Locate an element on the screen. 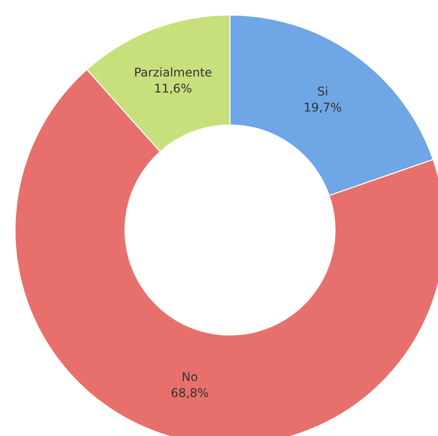 This screenshot has width=438, height=436. slice-label: Parzialmente is located at coordinates (173, 72).